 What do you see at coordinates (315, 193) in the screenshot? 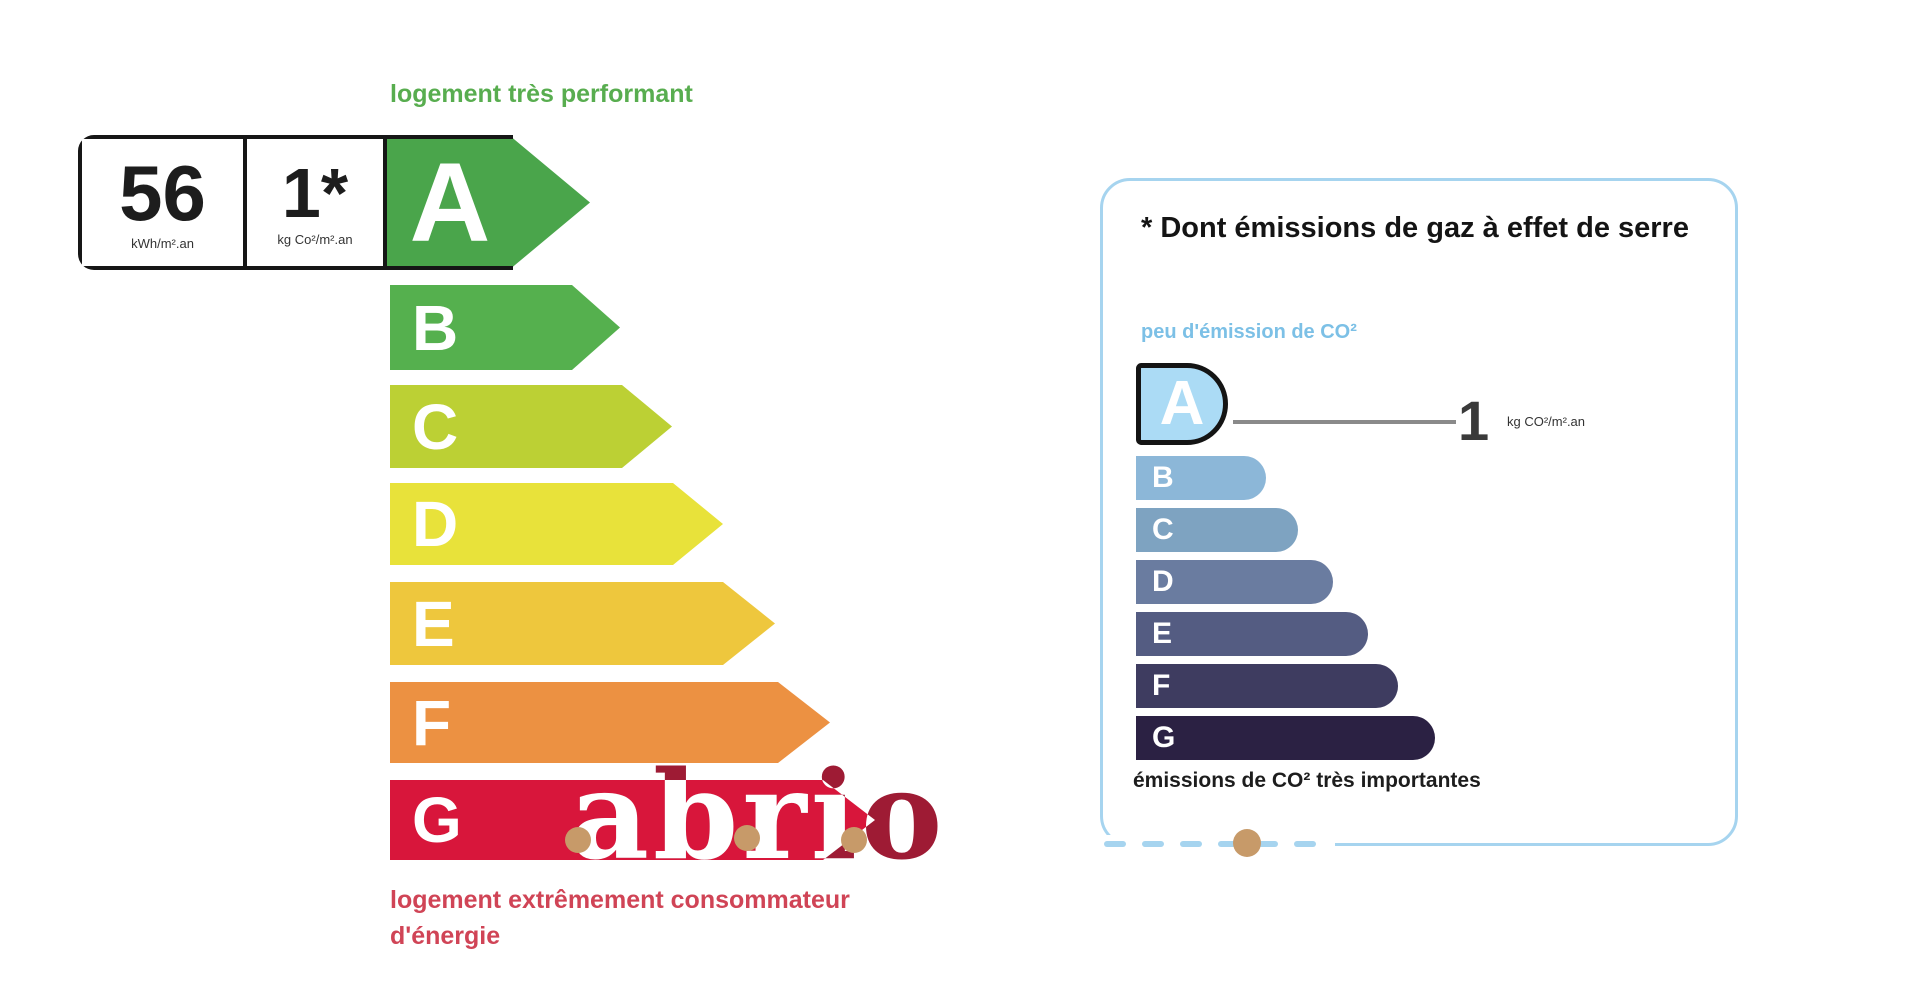
I see `ges-value-small: 1*` at bounding box center [315, 193].